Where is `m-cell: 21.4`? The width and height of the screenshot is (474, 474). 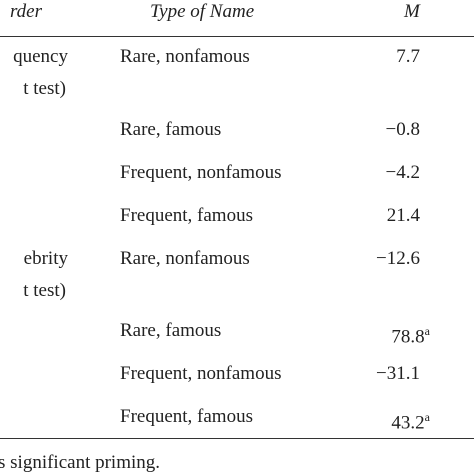 m-cell: 21.4 is located at coordinates (403, 215).